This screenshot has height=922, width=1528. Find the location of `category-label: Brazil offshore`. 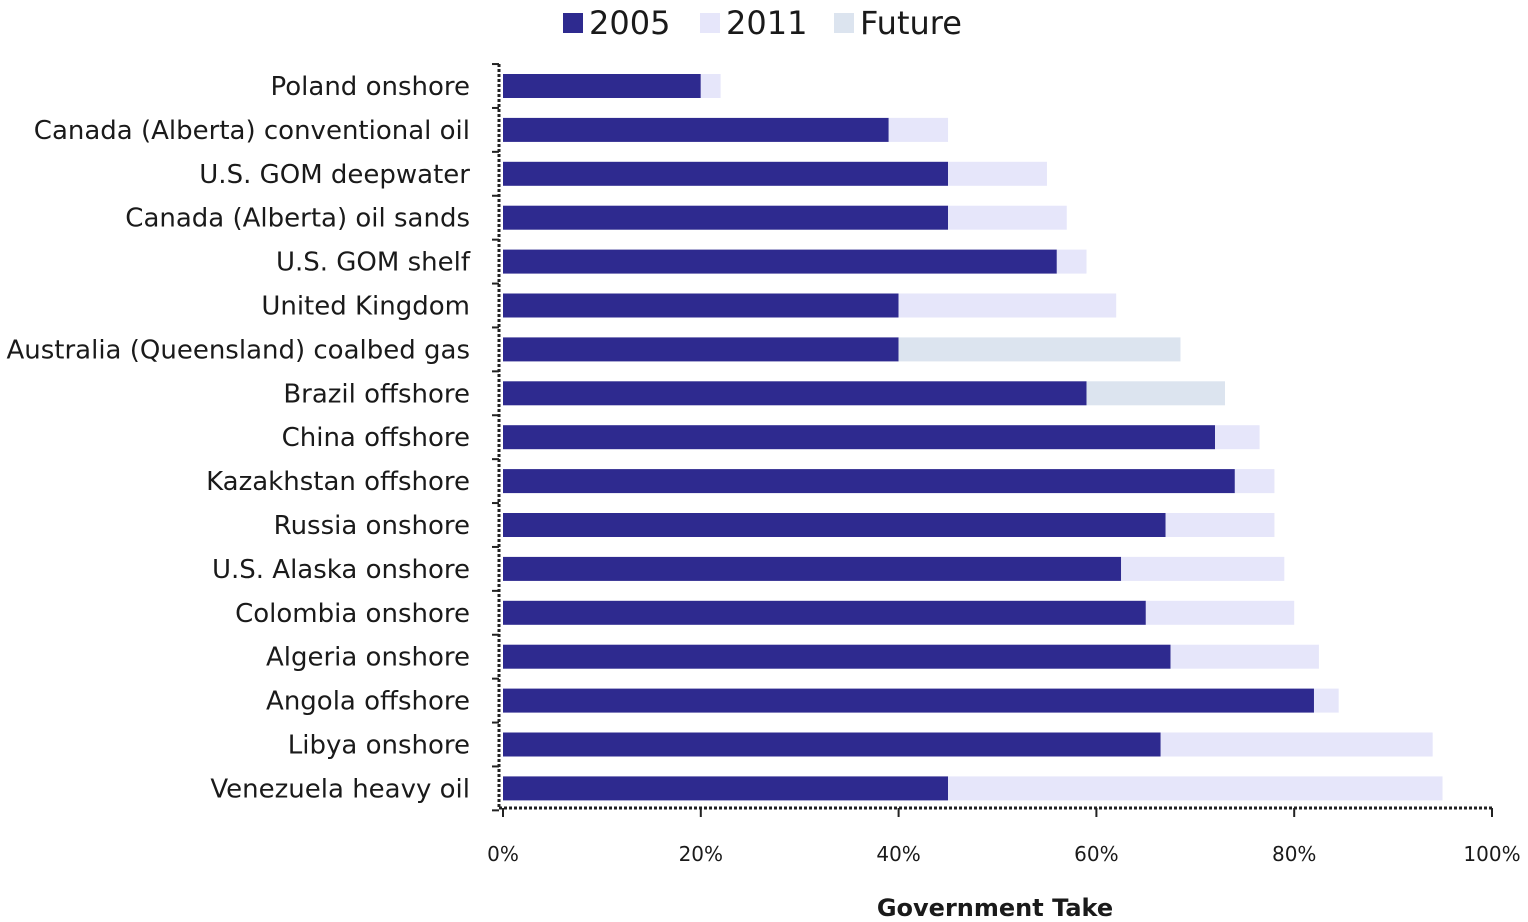

category-label: Brazil offshore is located at coordinates (376, 394).